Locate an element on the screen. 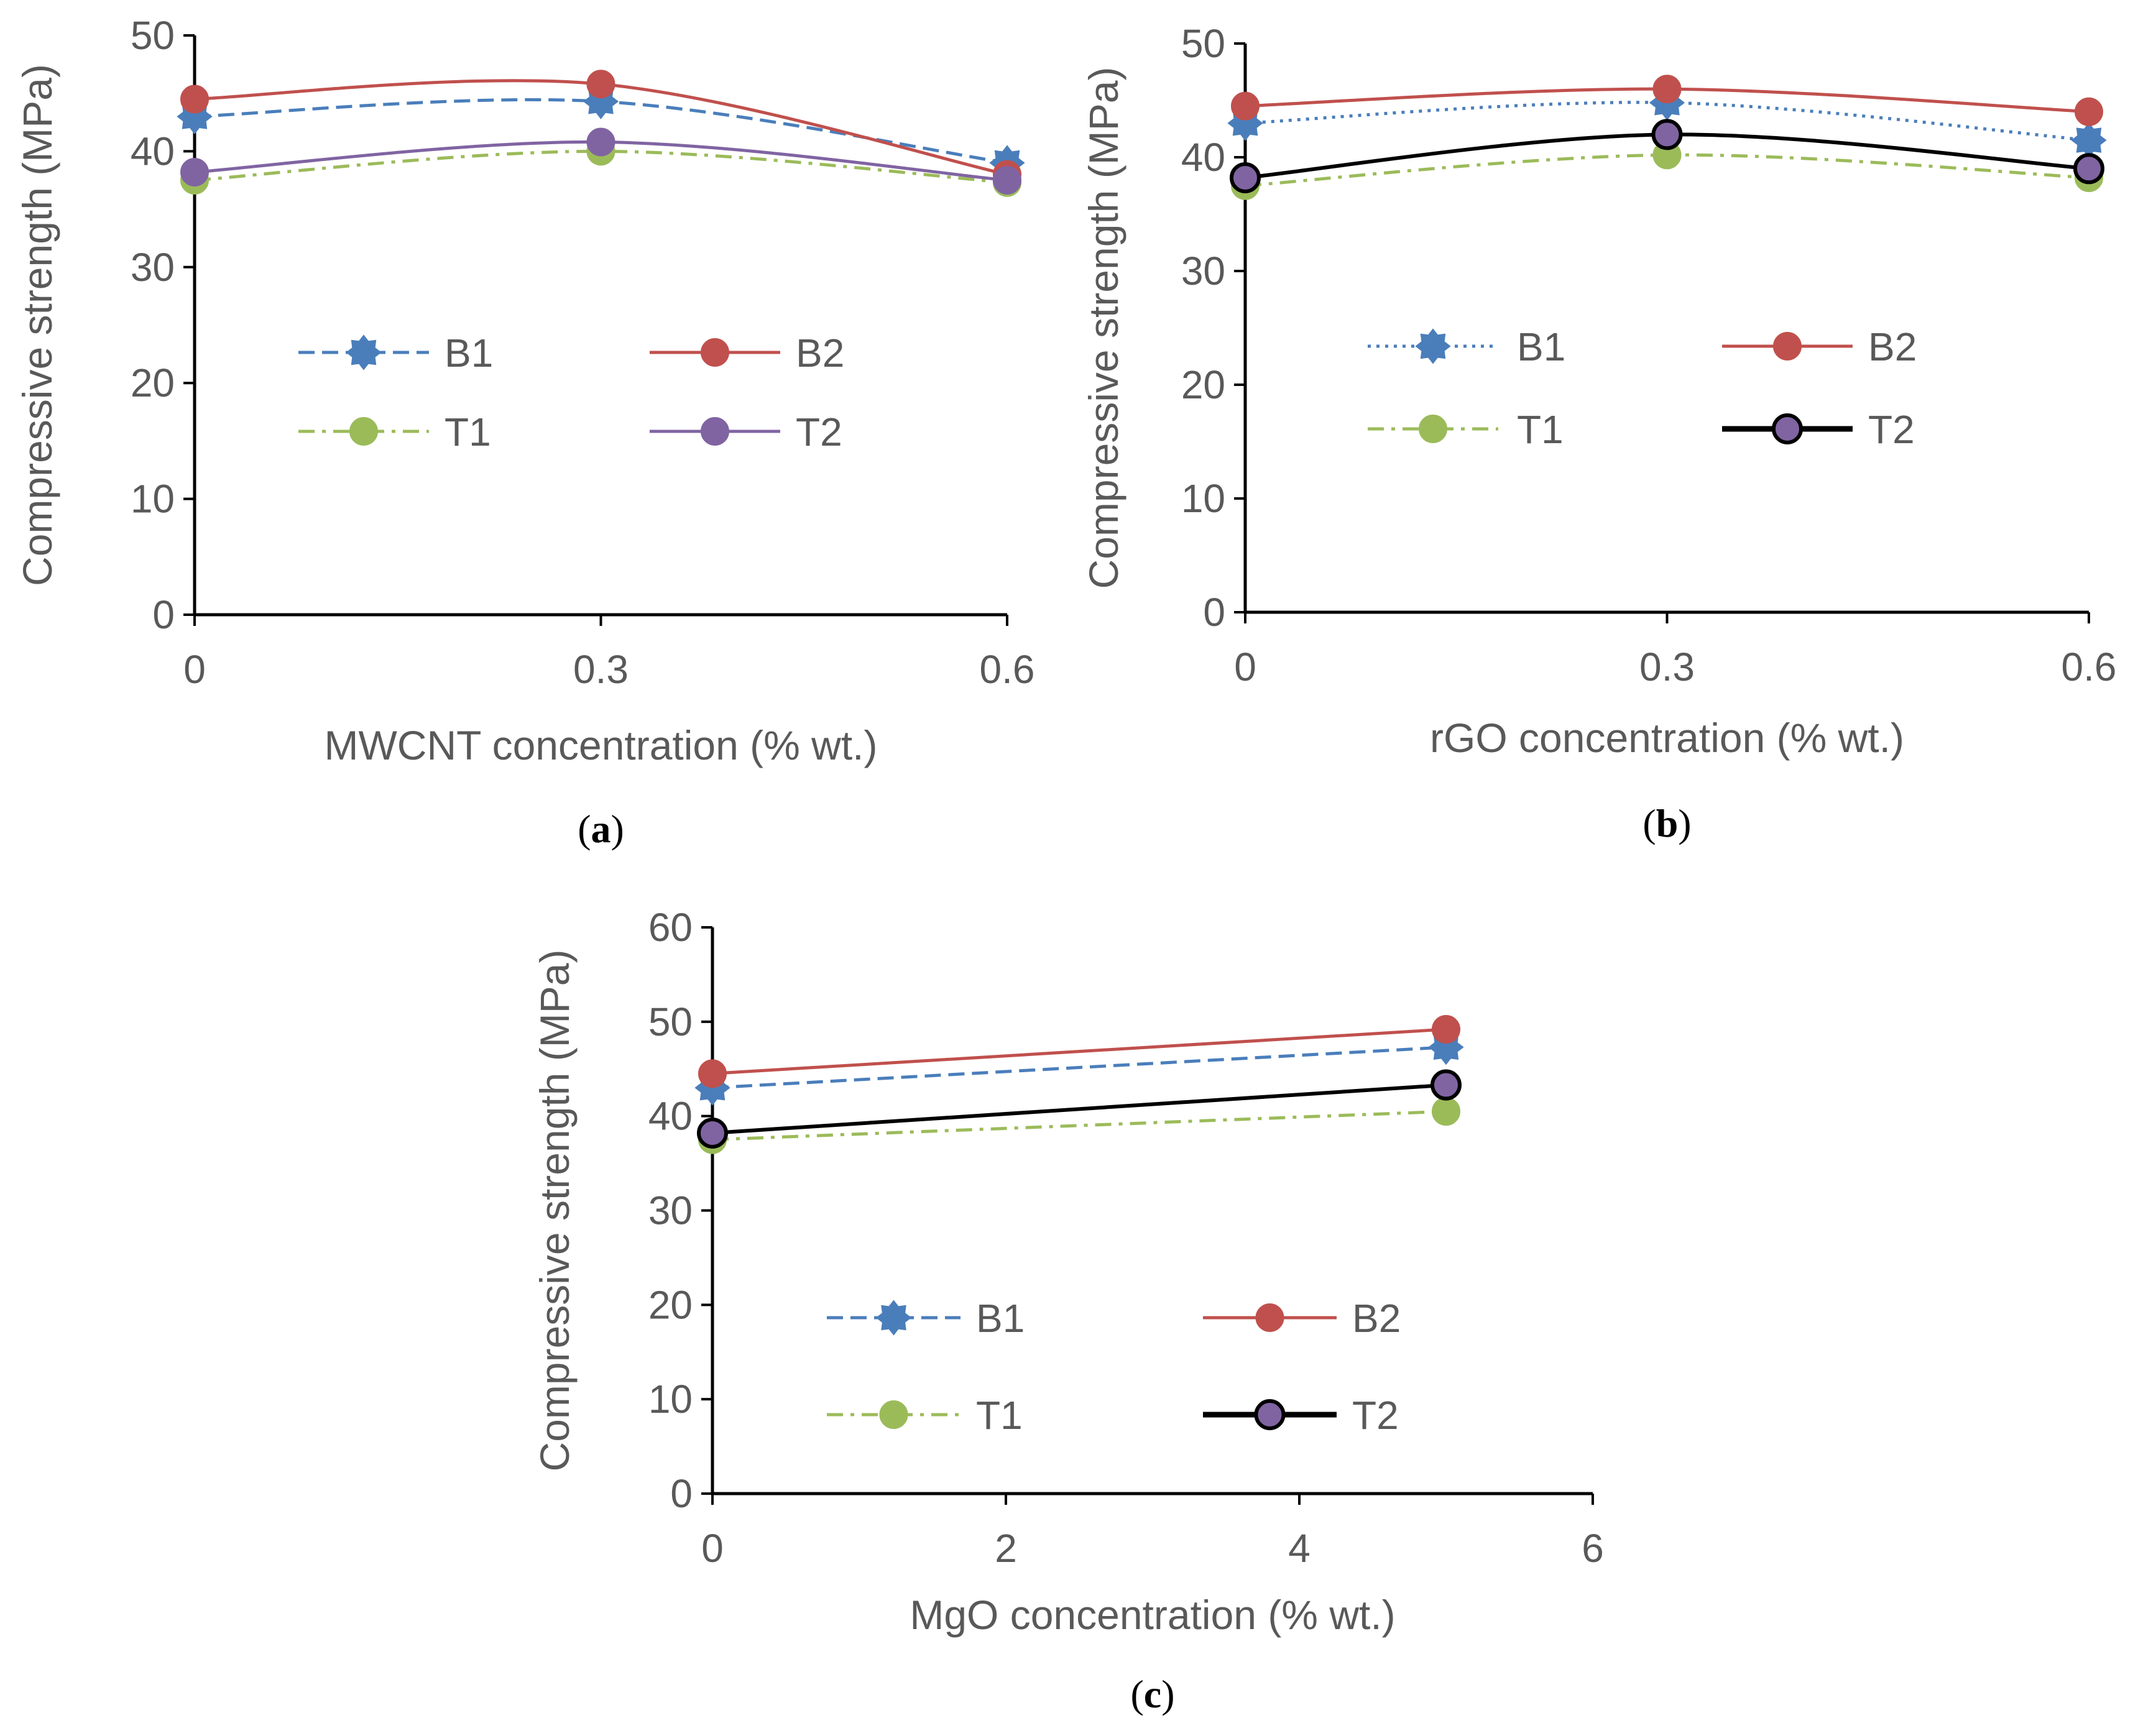  x-tick-label: 2 is located at coordinates (1006, 1548).